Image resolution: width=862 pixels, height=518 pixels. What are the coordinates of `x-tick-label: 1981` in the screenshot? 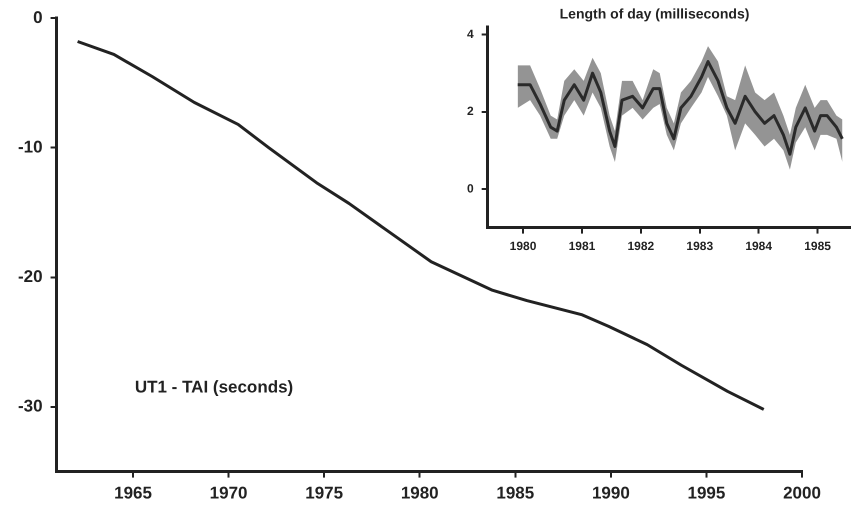 It's located at (582, 246).